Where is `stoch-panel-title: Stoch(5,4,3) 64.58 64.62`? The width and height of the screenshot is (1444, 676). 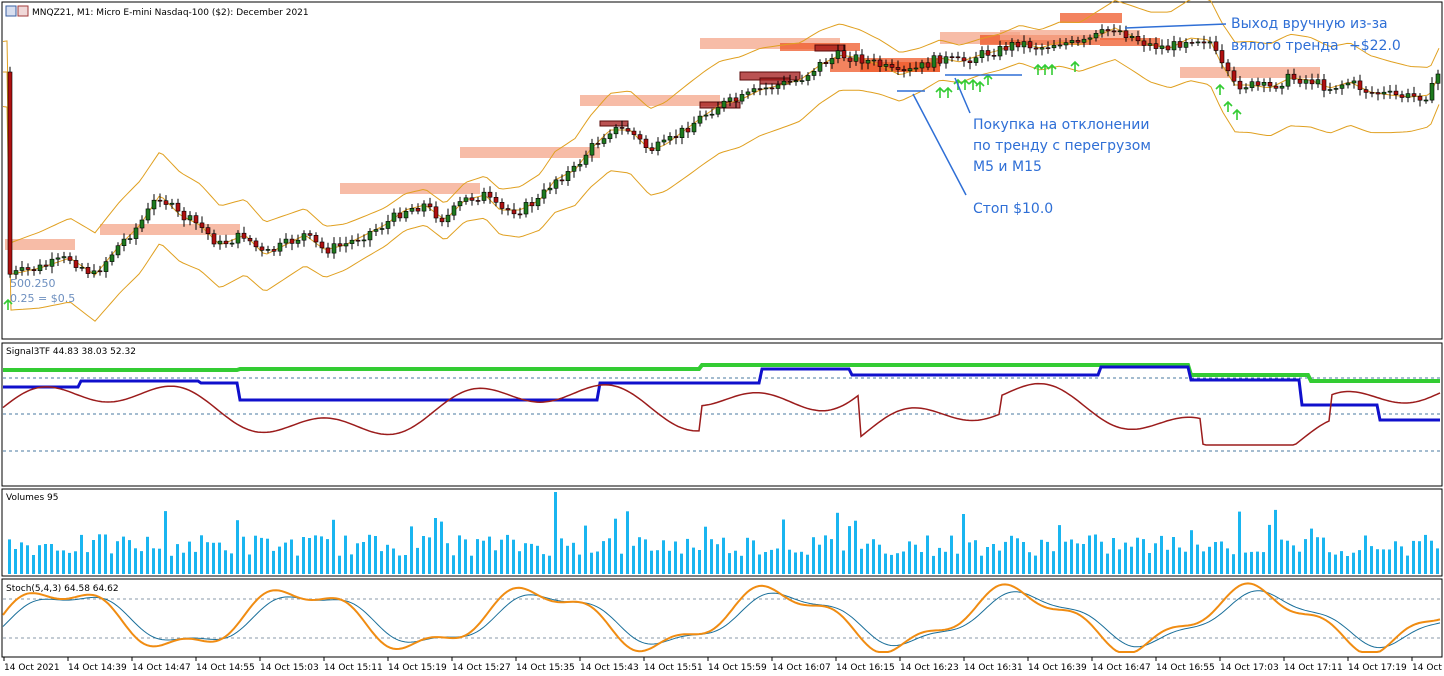 stoch-panel-title: Stoch(5,4,3) 64.58 64.62 is located at coordinates (62, 589).